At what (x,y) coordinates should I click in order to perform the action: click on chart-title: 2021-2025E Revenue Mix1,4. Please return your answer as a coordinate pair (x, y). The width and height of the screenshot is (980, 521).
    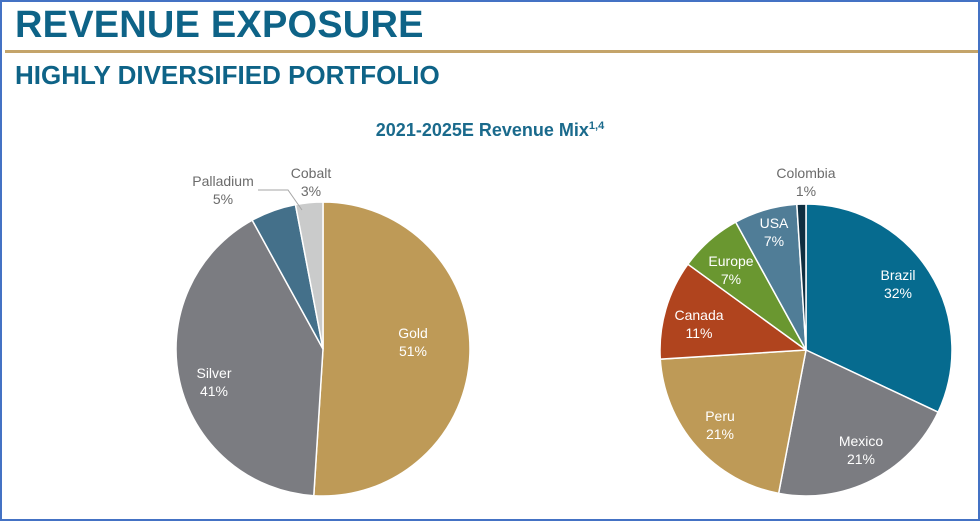
    Looking at the image, I should click on (490, 130).